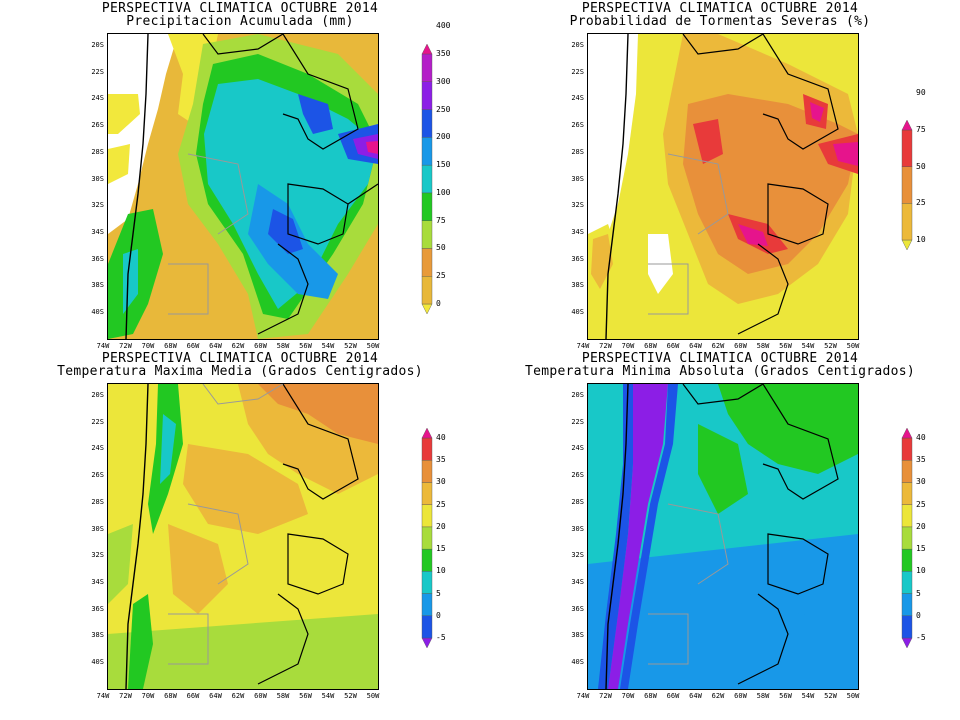  I want to click on map-max-temperature, so click(243, 536).